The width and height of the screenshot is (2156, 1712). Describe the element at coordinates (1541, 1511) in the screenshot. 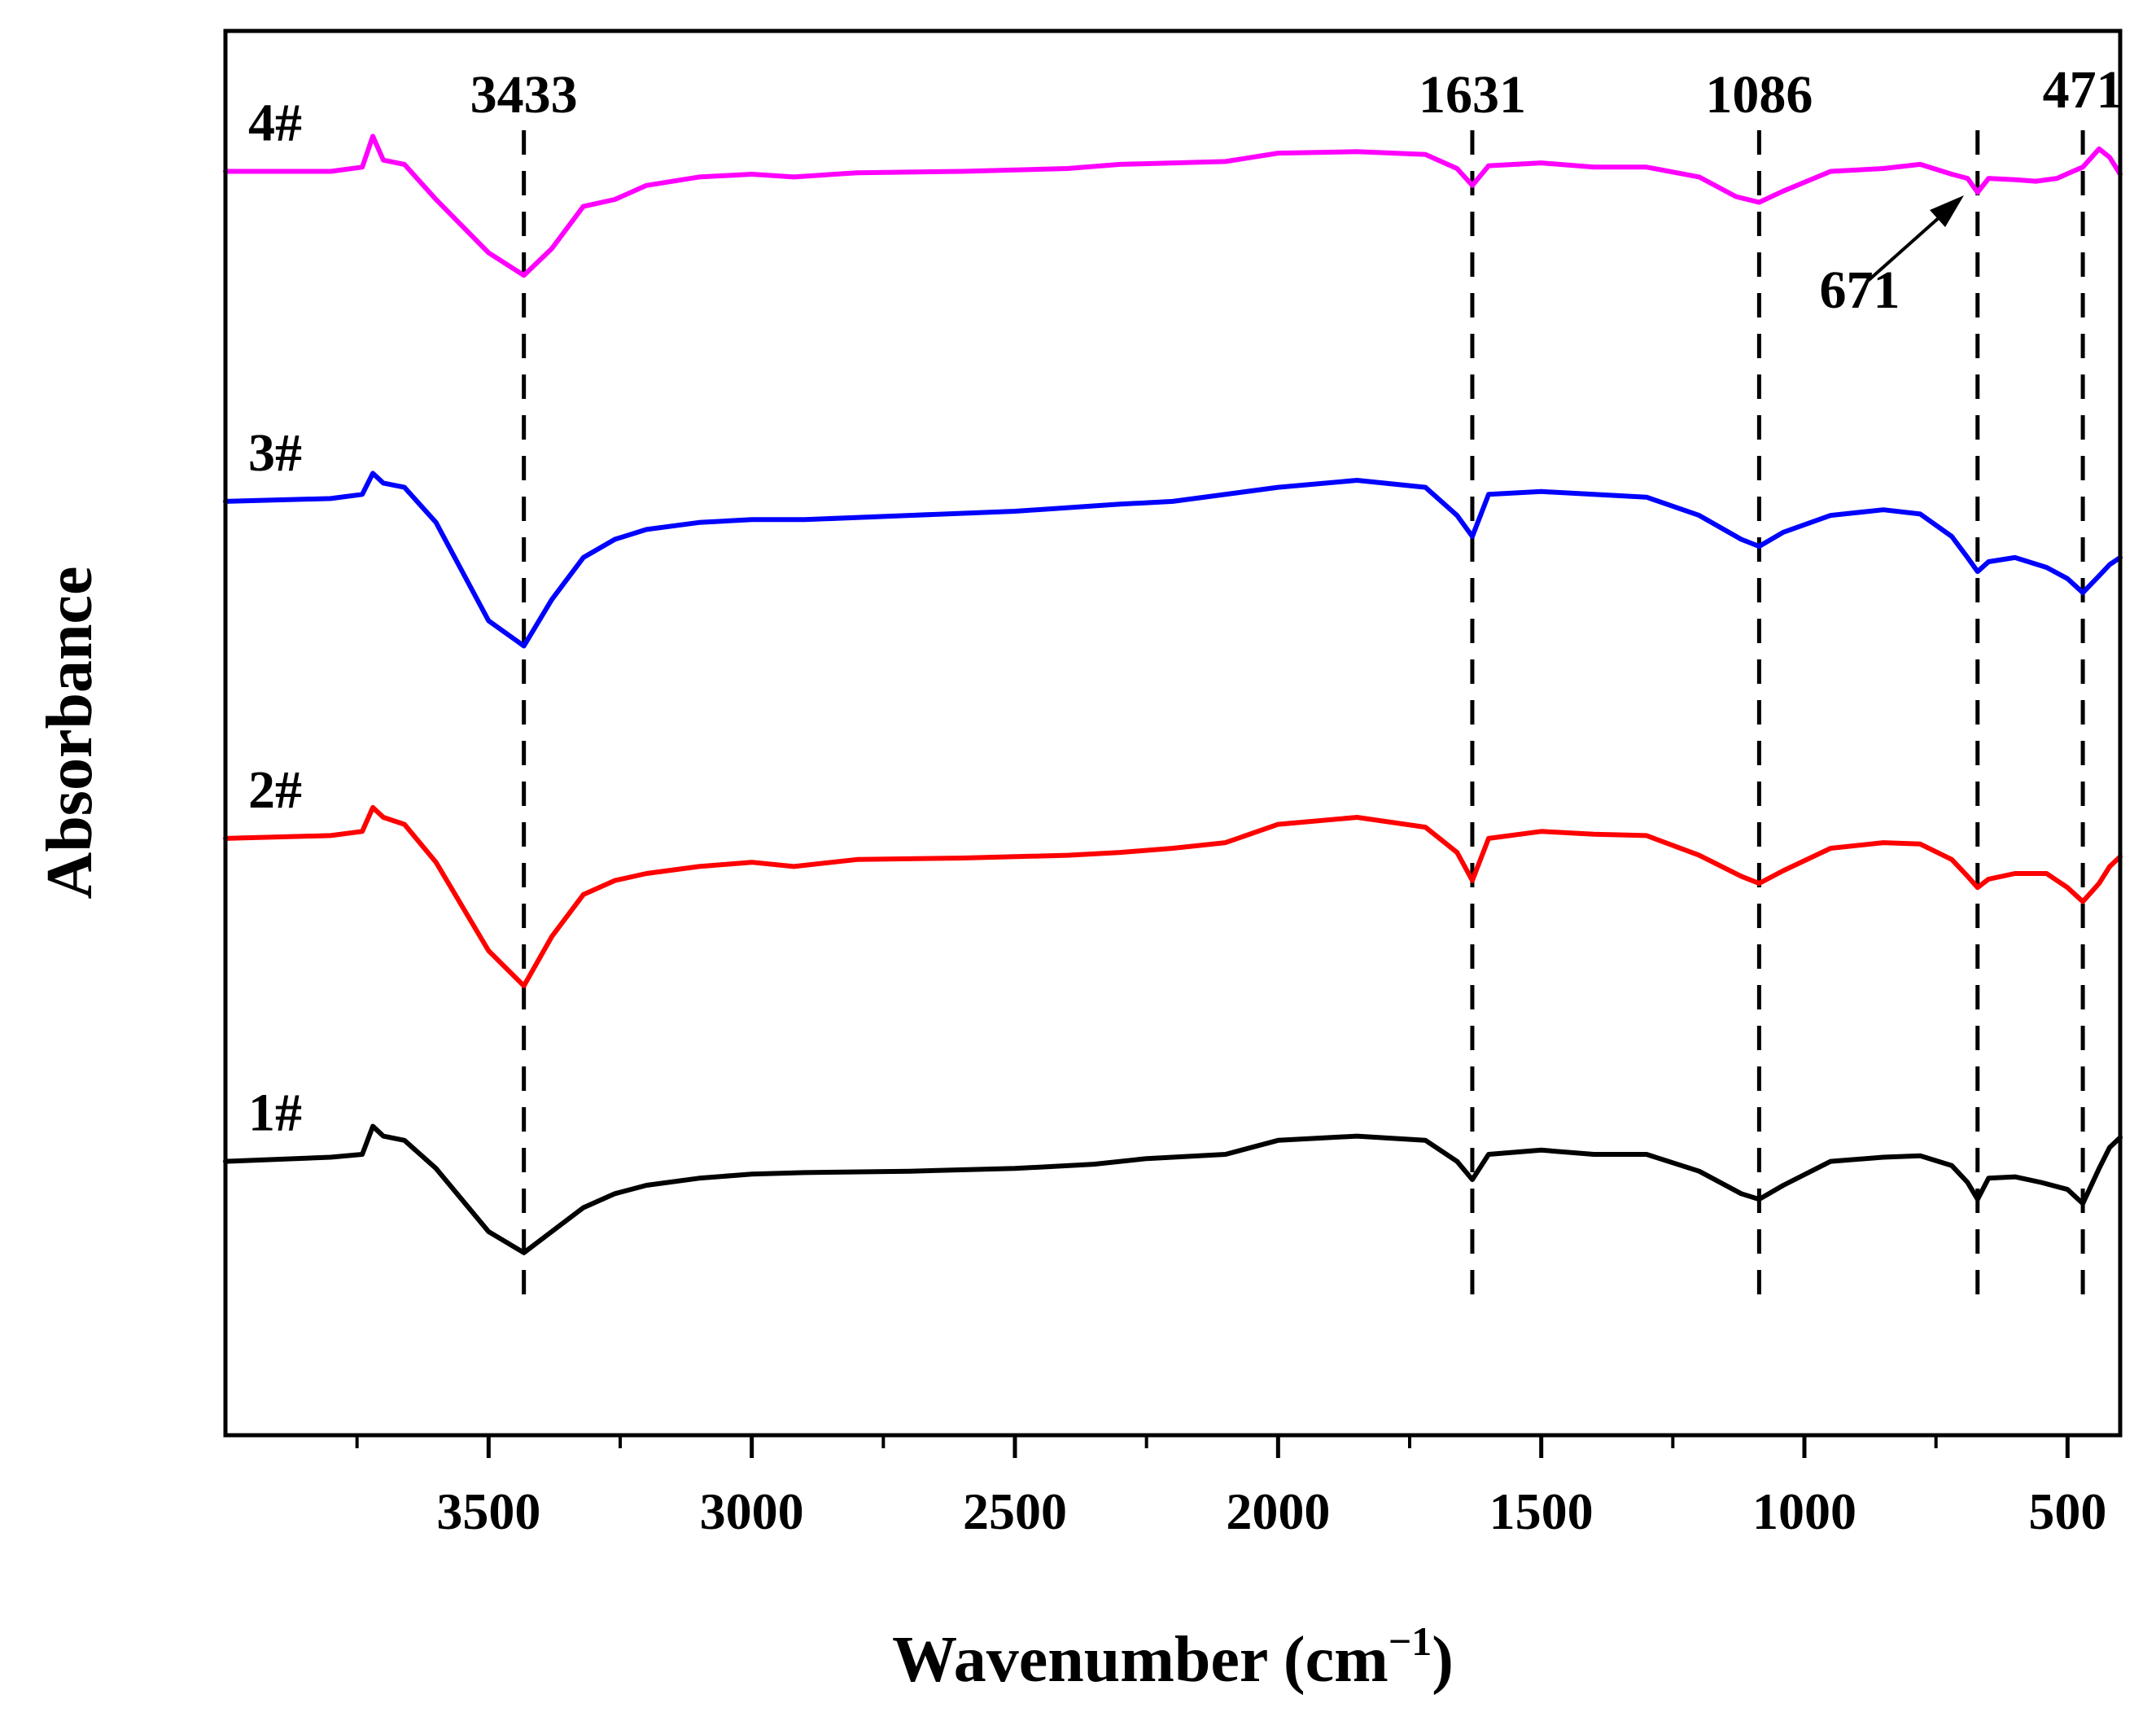

I see `x-tick-label-1500: 1500` at that location.